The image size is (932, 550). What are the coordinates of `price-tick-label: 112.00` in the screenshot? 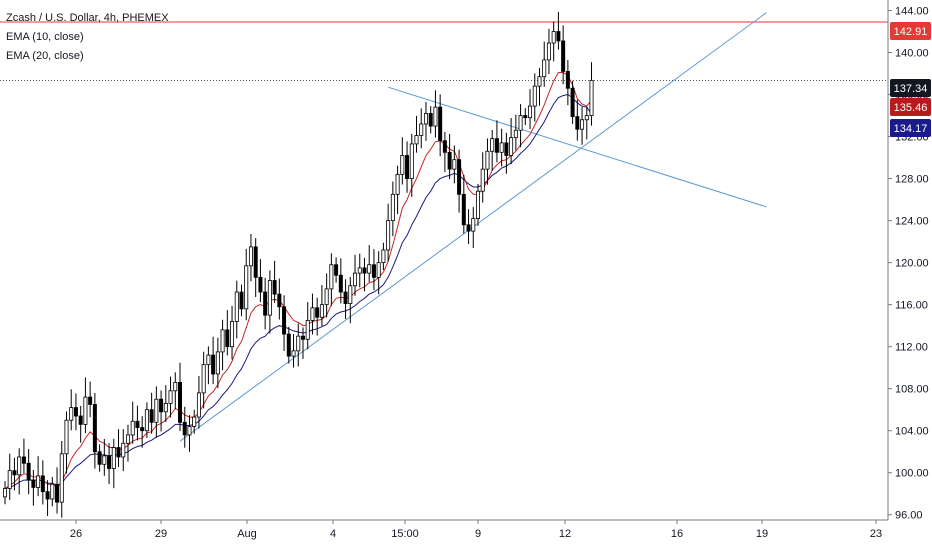 It's located at (911, 348).